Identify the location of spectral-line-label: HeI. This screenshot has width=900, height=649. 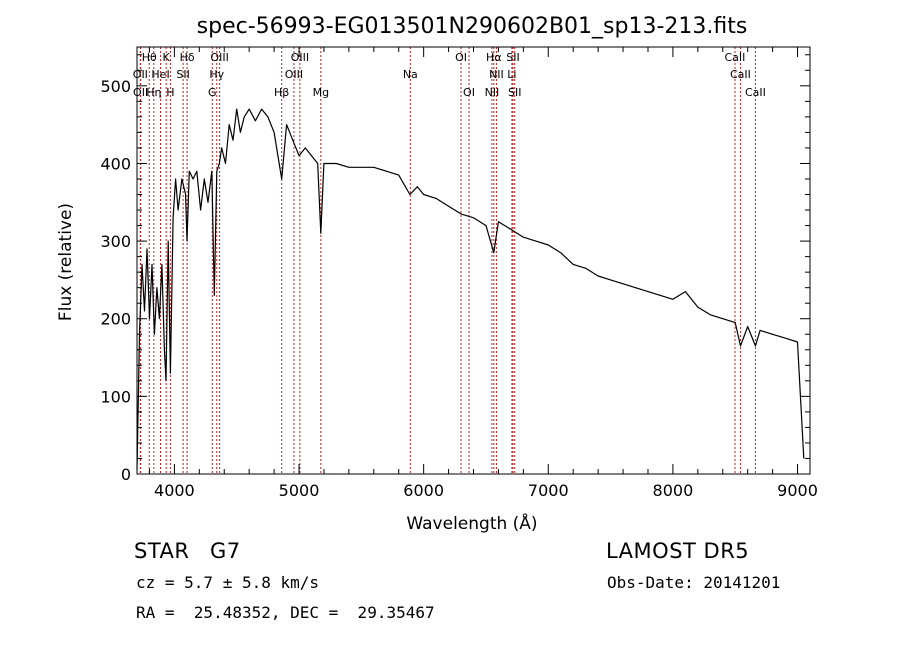
(160, 74).